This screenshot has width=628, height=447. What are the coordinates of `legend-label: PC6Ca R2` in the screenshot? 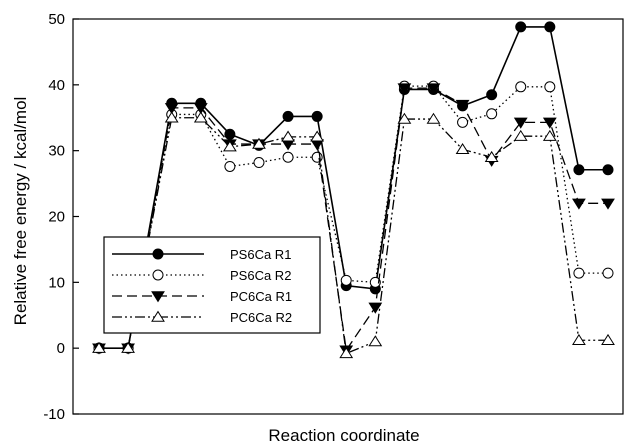 It's located at (261, 317).